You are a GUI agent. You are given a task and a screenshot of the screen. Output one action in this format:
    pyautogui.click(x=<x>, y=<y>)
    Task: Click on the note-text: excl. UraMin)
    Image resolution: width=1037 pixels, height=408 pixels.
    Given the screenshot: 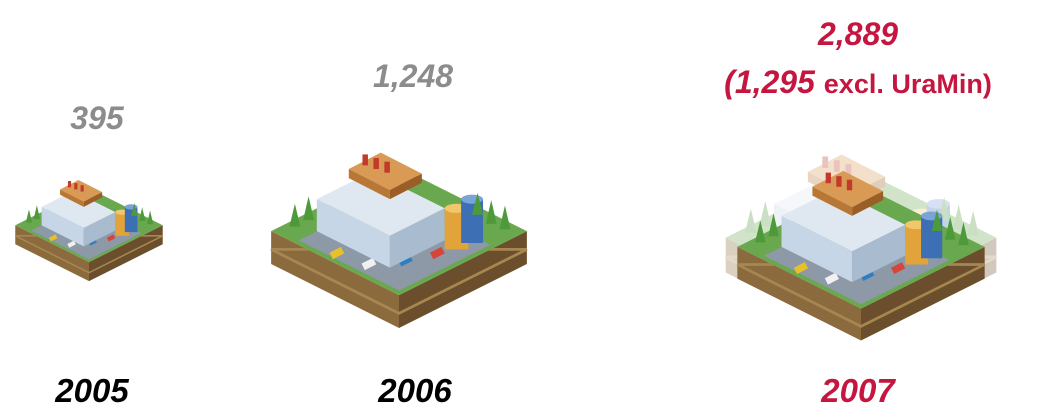 What is the action you would take?
    pyautogui.click(x=907, y=84)
    